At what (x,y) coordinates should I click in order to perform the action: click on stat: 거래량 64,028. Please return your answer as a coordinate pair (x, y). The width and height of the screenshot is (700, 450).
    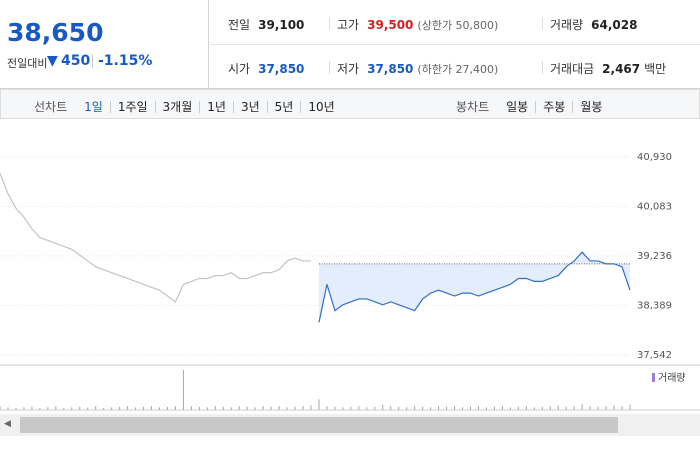
    Looking at the image, I should click on (593, 24).